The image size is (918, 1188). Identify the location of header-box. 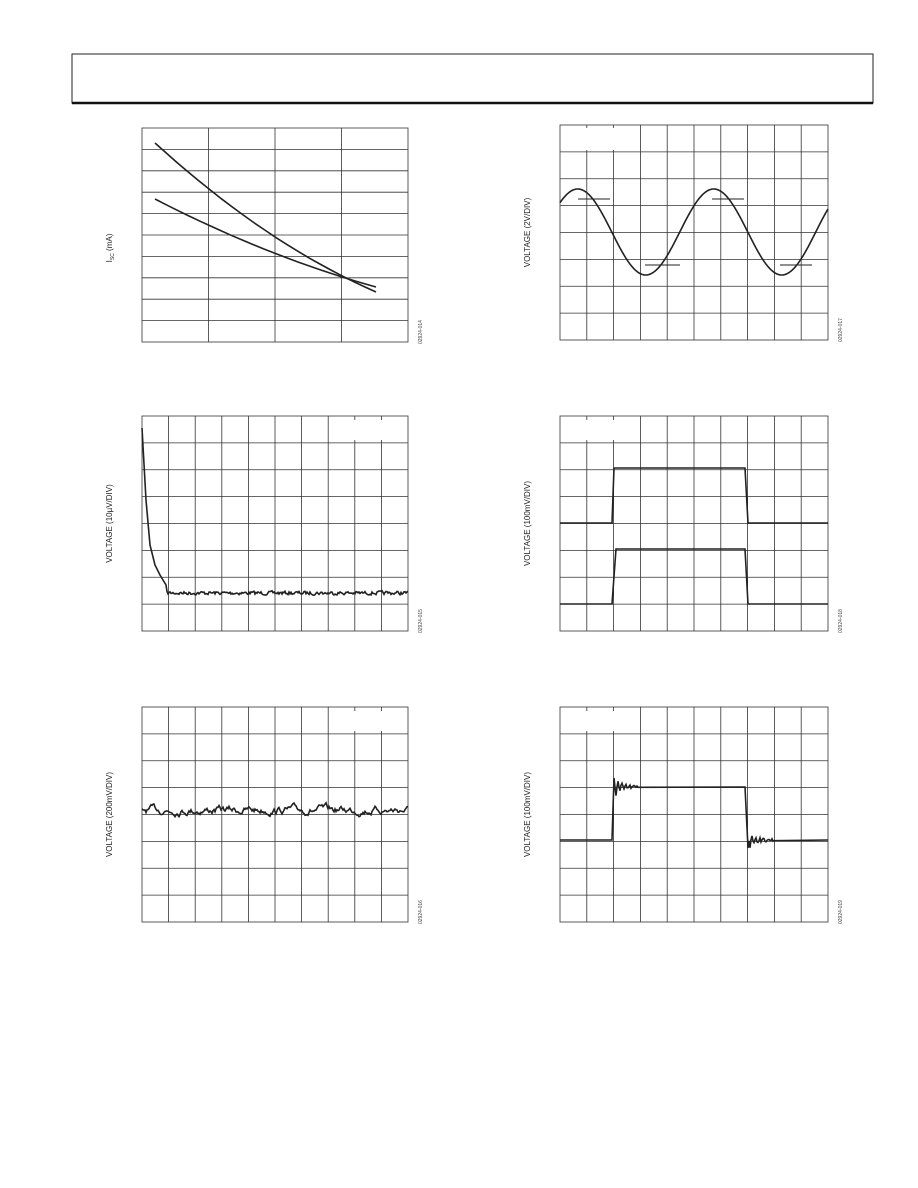
(472, 78).